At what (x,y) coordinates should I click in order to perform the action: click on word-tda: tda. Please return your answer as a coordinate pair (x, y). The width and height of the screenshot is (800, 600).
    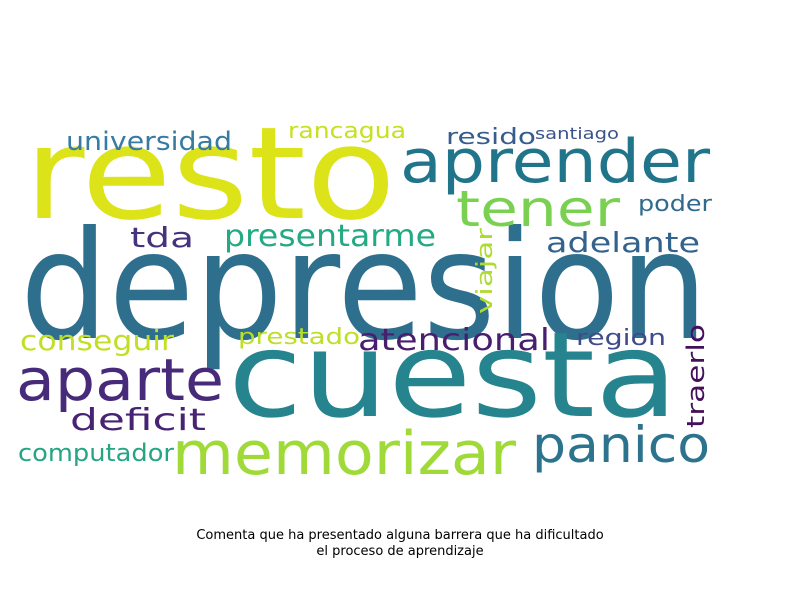
    Looking at the image, I should click on (162, 237).